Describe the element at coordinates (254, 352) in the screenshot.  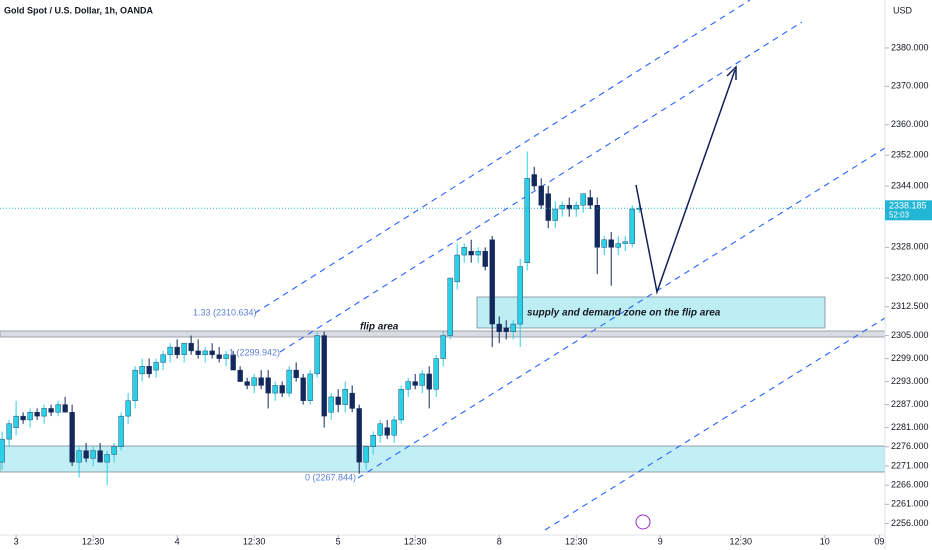
I see `fib-label: 1 (2299.942)` at that location.